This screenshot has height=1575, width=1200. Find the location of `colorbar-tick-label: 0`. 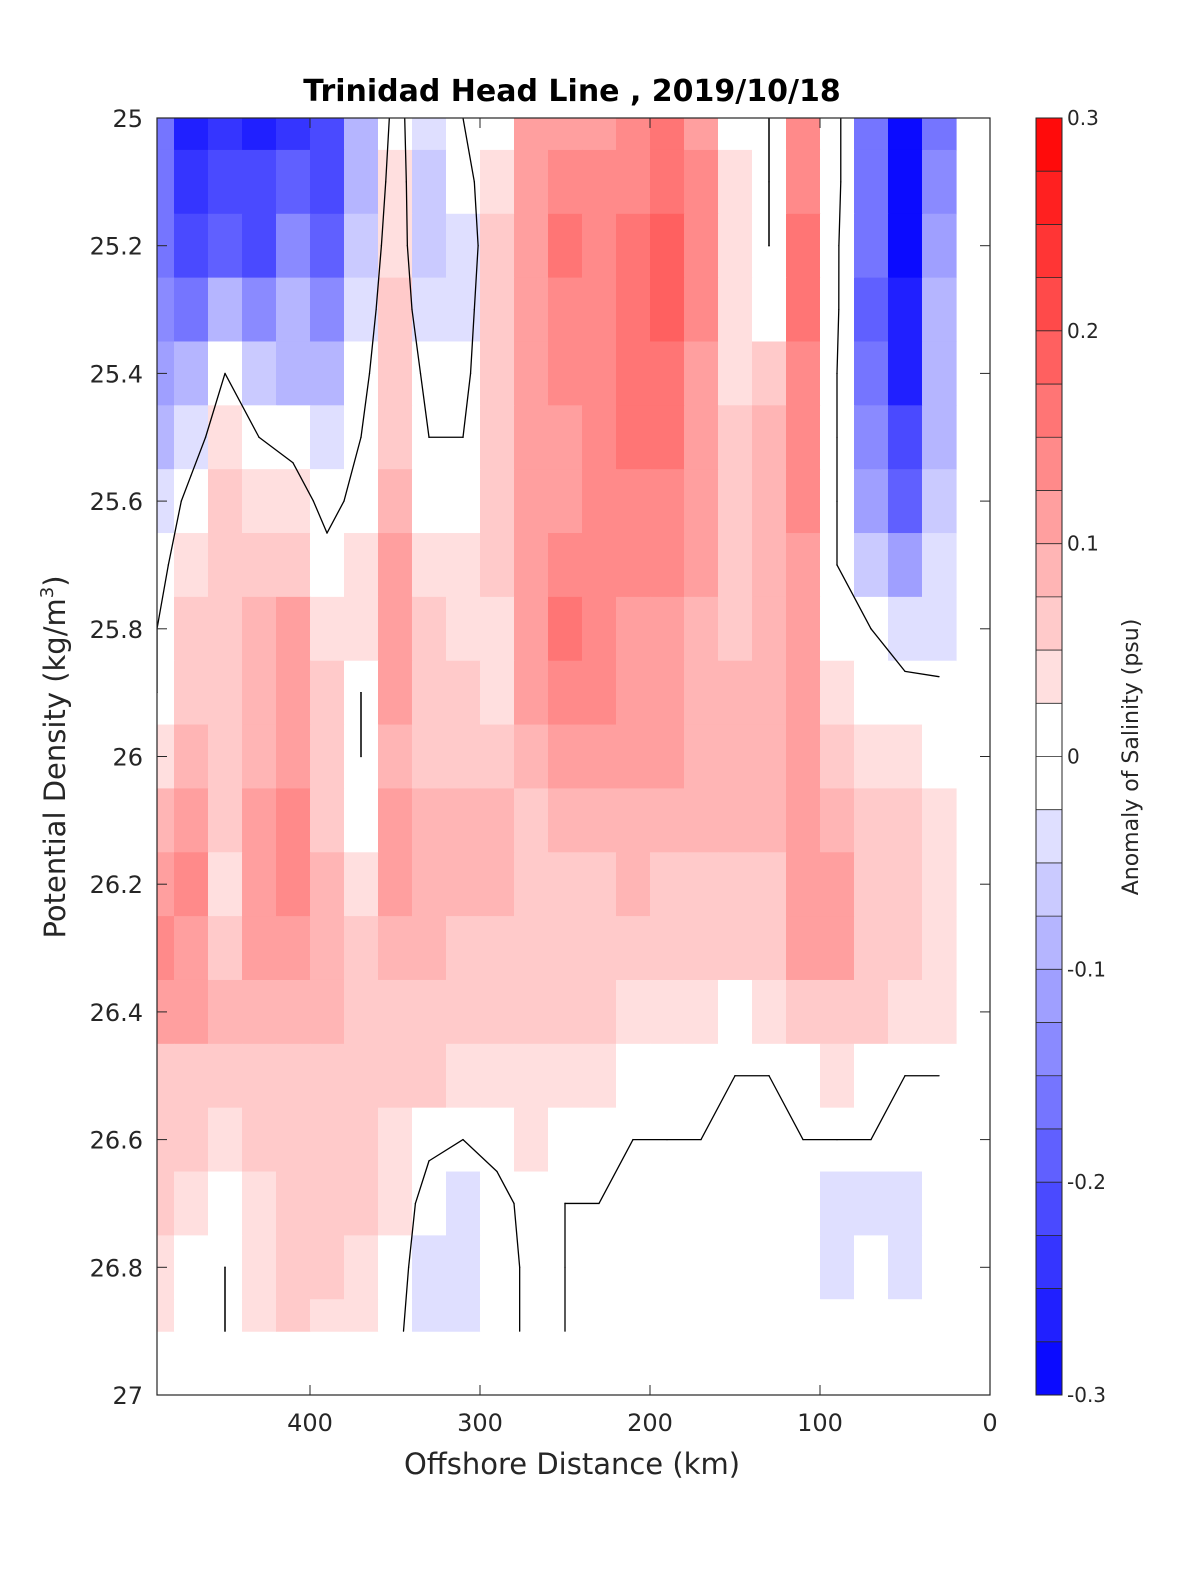

colorbar-tick-label: 0 is located at coordinates (1073, 757).